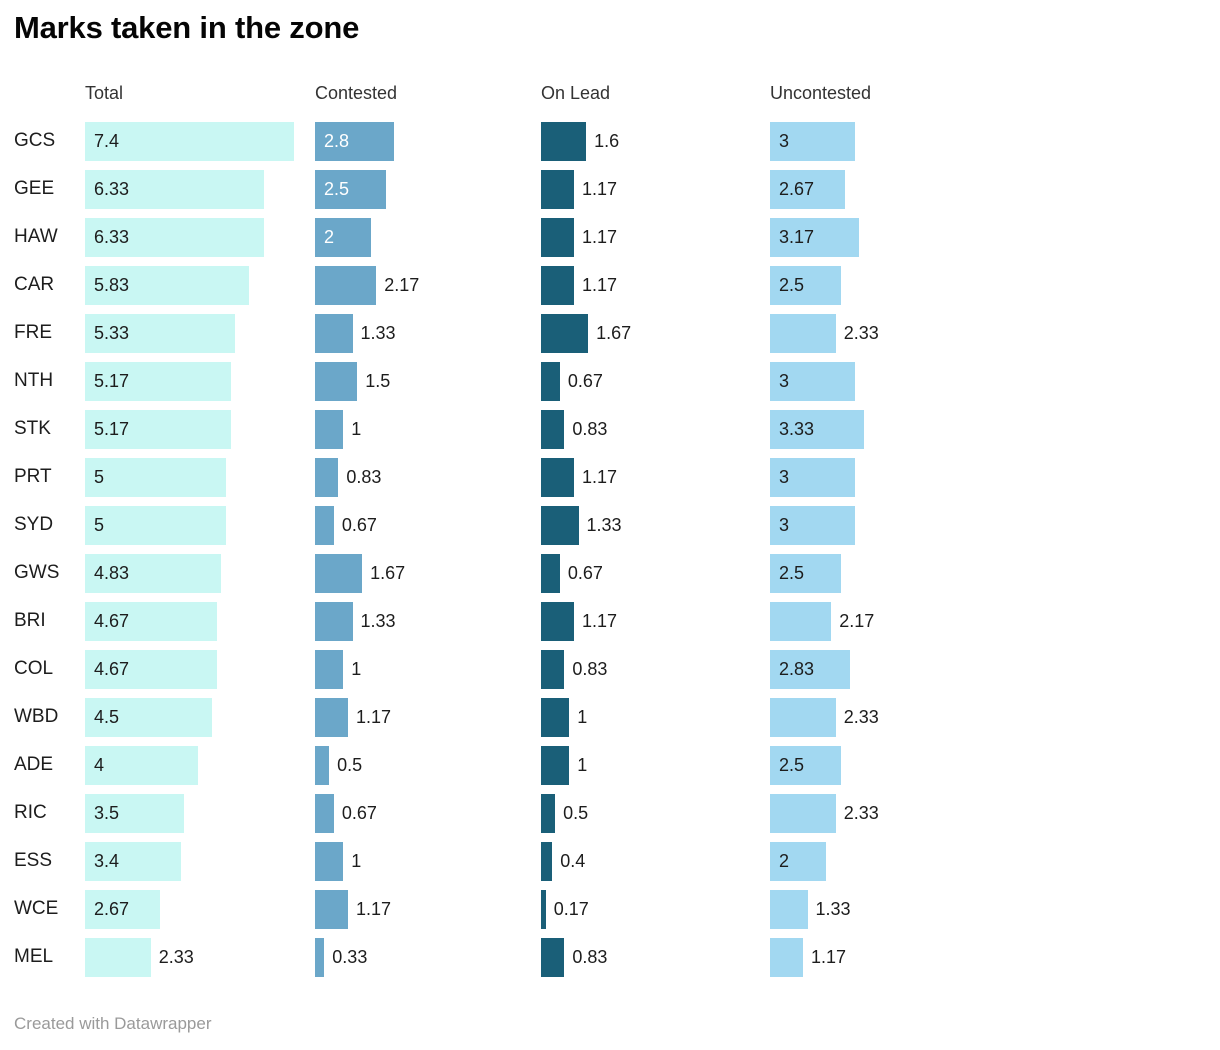  I want to click on total-bar: 5, so click(155, 525).